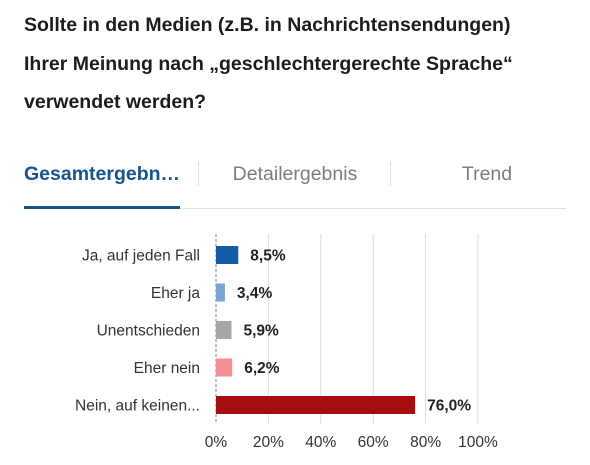 This screenshot has width=590, height=465. I want to click on category-label: Ja, auf jeden Fall, so click(141, 256).